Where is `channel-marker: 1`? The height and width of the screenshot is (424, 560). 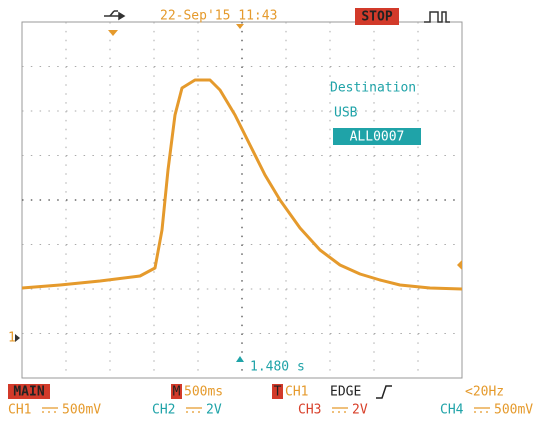 channel-marker: 1 is located at coordinates (12, 338).